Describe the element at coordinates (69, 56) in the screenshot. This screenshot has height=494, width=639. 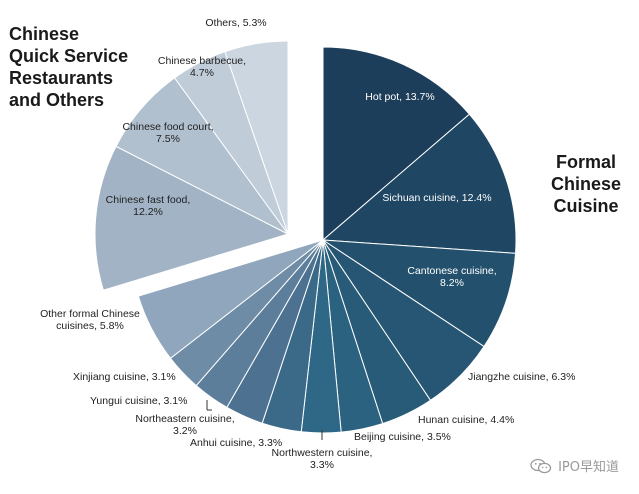
I see `group-title-line: Quick Service` at that location.